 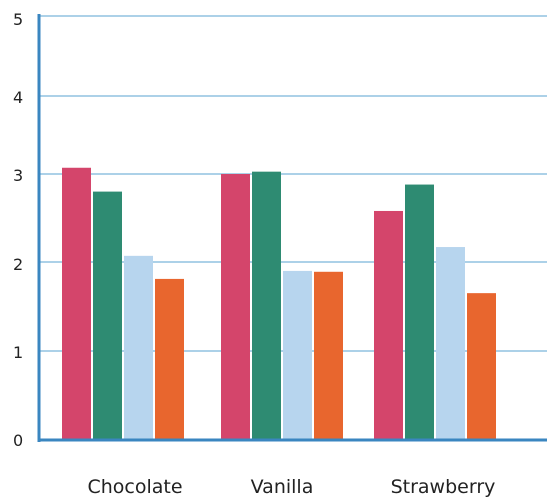 What do you see at coordinates (18, 440) in the screenshot?
I see `y-tick-label: 0` at bounding box center [18, 440].